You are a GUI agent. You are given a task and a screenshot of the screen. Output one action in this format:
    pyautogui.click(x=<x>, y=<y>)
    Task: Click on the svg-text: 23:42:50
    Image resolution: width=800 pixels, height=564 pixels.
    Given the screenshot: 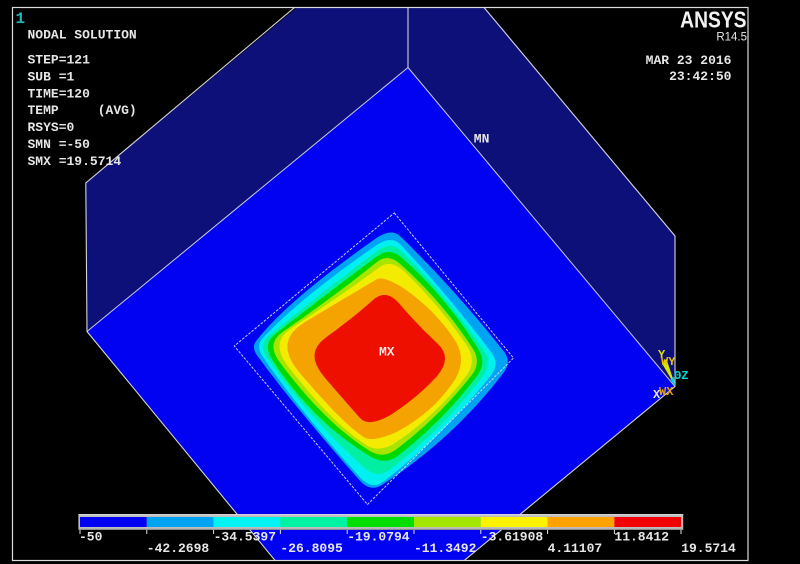 What is the action you would take?
    pyautogui.click(x=700, y=76)
    